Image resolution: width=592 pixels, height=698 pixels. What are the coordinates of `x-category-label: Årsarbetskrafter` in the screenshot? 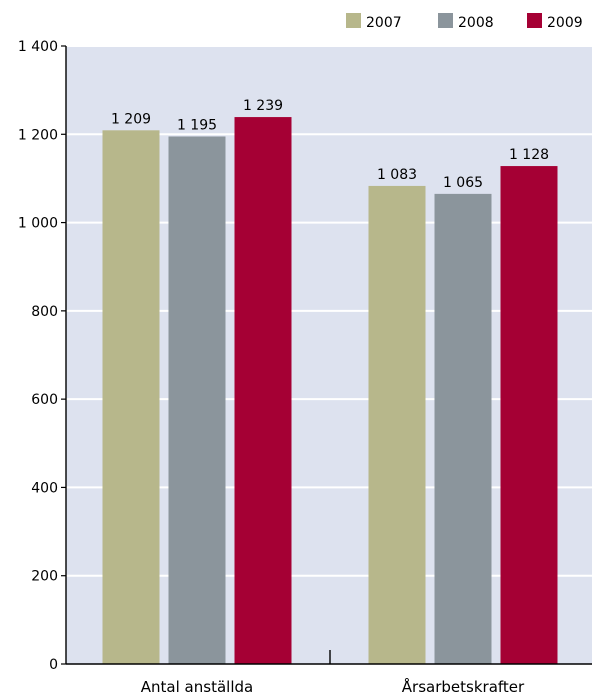 It's located at (463, 686).